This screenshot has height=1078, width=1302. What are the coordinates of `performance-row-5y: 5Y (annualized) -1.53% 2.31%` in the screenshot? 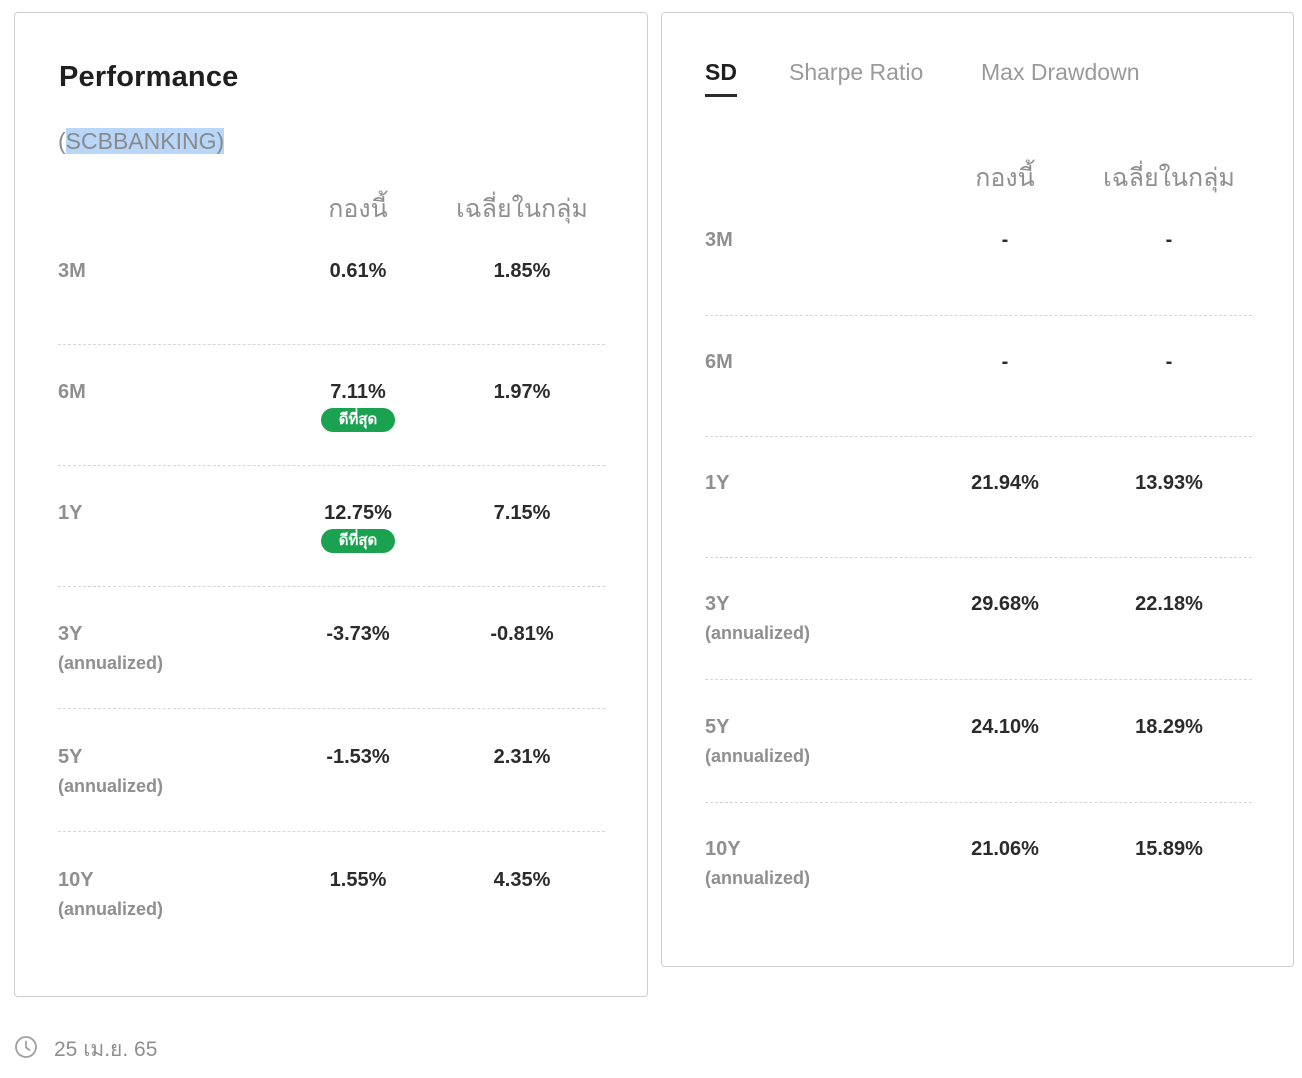 It's located at (331, 768).